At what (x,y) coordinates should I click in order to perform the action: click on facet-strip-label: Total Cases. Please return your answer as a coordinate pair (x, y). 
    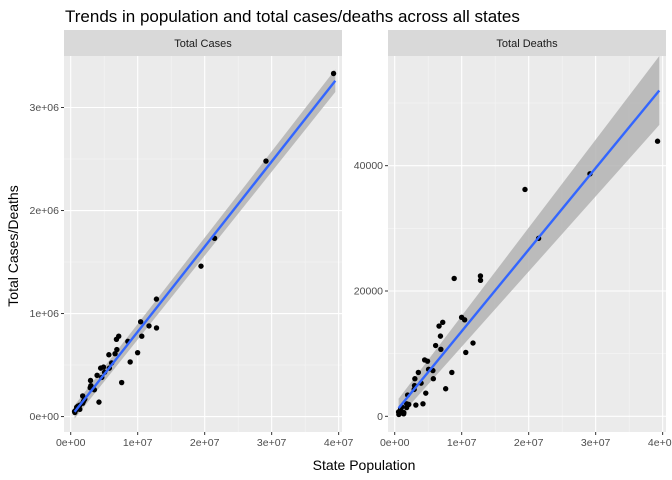
    Looking at the image, I should click on (203, 44).